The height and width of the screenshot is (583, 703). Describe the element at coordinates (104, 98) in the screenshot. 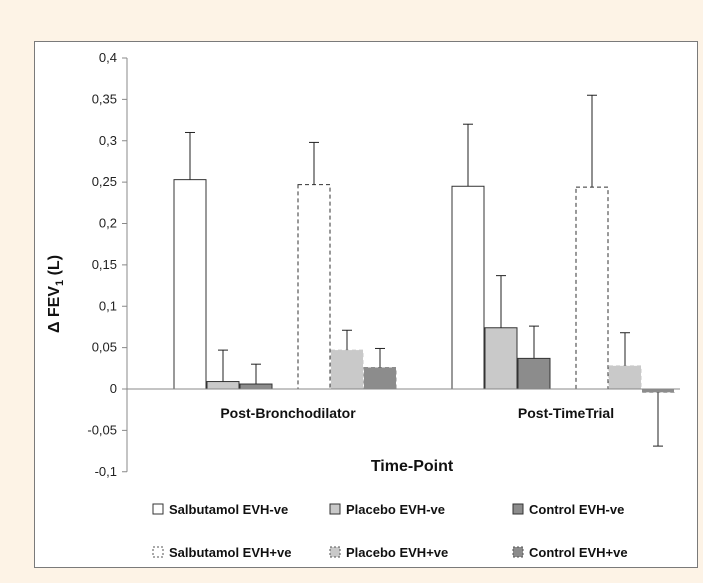

I see `y-tick-label: 0,35` at that location.